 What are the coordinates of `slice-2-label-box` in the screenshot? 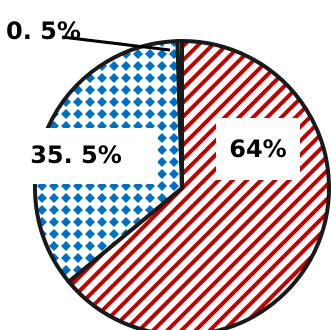 It's located at (92, 156).